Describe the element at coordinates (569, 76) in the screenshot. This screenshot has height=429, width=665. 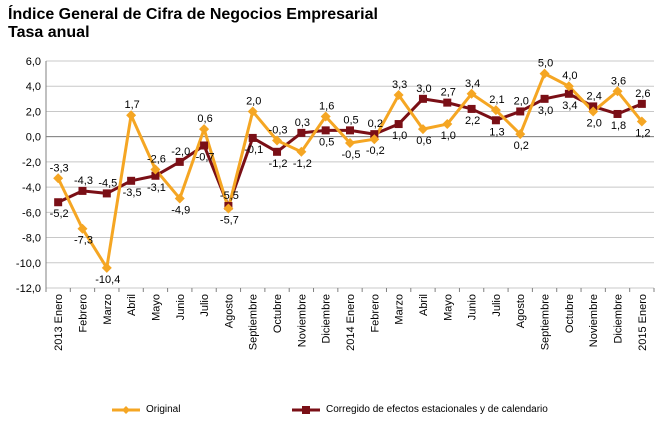
I see `data-label-original: 4,0` at that location.